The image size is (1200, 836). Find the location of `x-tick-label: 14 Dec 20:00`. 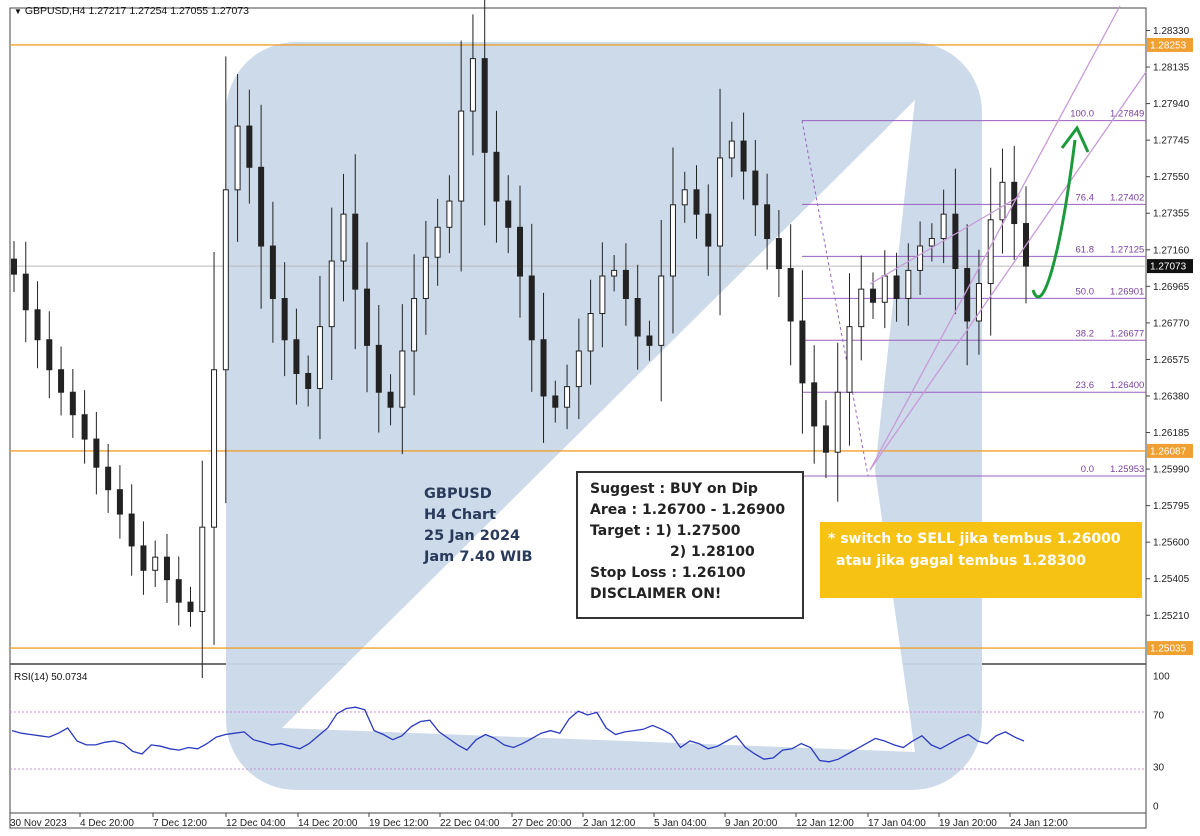

x-tick-label: 14 Dec 20:00 is located at coordinates (328, 823).